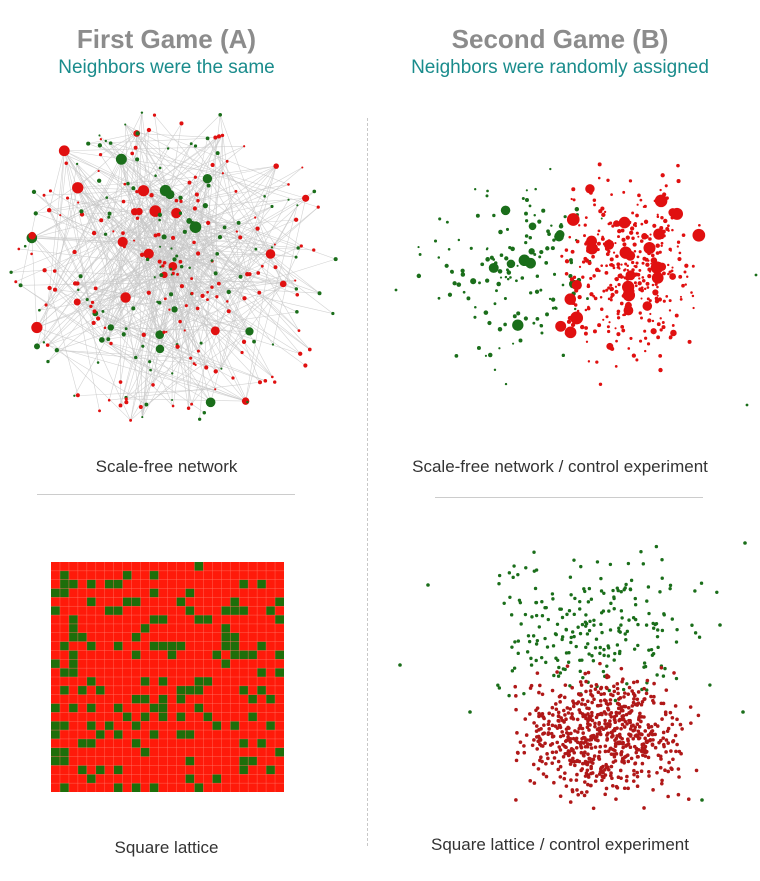  Describe the element at coordinates (560, 466) in the screenshot. I see `right-top-caption: Scale-free network / control experiment` at that location.